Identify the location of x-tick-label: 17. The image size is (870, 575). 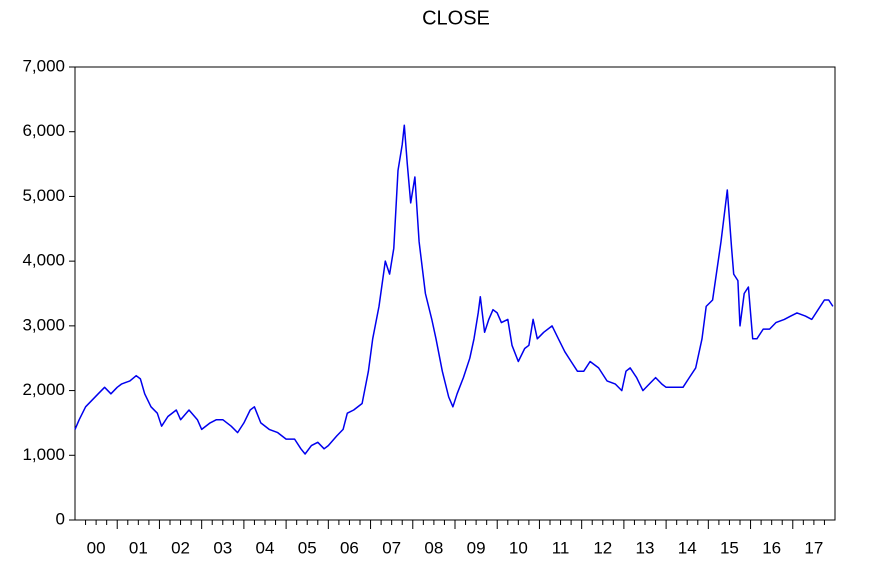
(813, 547).